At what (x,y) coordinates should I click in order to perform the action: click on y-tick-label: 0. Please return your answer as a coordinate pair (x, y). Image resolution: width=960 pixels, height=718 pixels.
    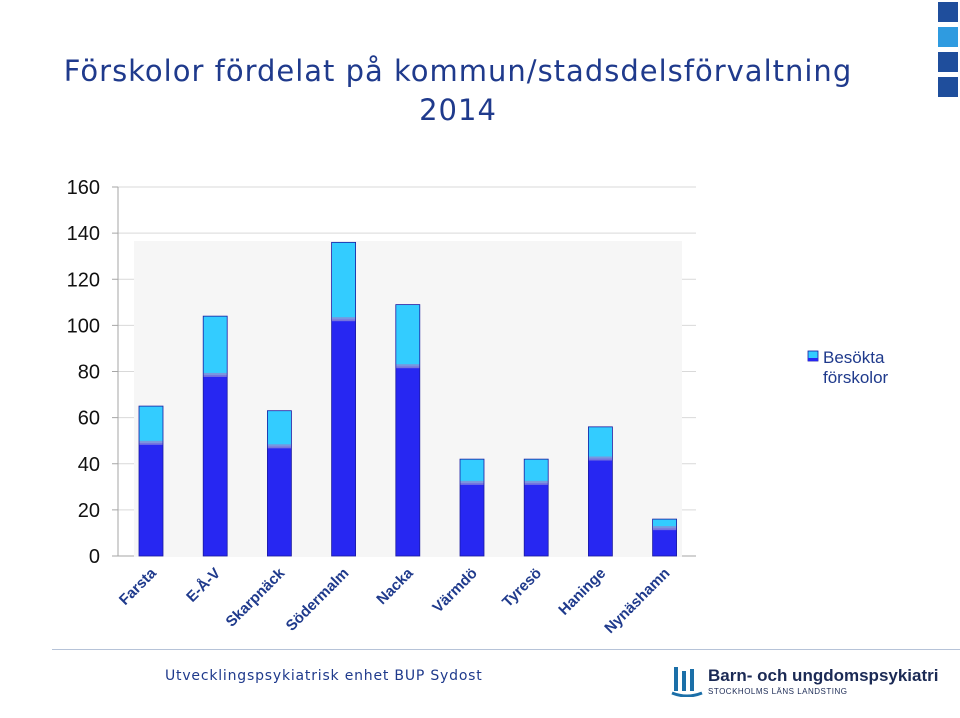
    Looking at the image, I should click on (94, 557).